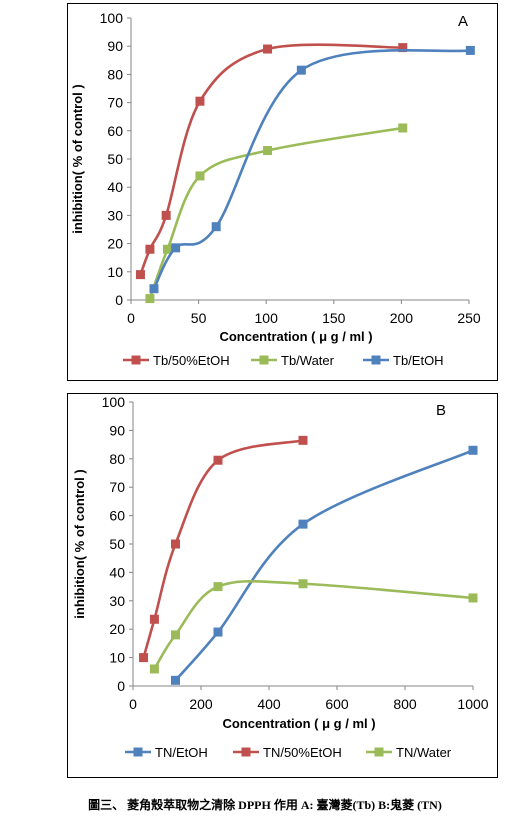 This screenshot has height=820, width=530. What do you see at coordinates (181, 752) in the screenshot?
I see `legend-label: TN/EtOH` at bounding box center [181, 752].